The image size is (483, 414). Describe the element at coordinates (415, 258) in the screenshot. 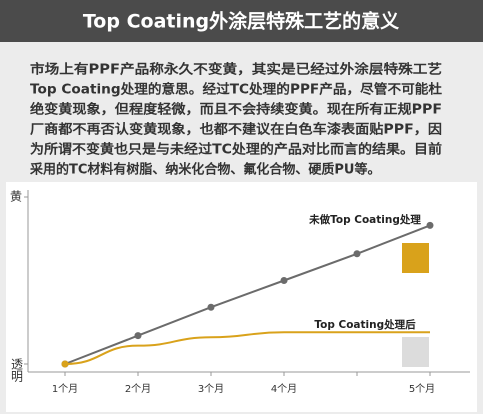

I see `yellow-swatch` at that location.